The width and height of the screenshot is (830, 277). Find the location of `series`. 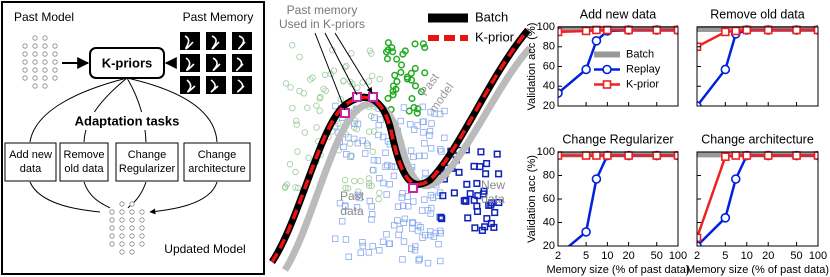

series is located at coordinates (622, 198).